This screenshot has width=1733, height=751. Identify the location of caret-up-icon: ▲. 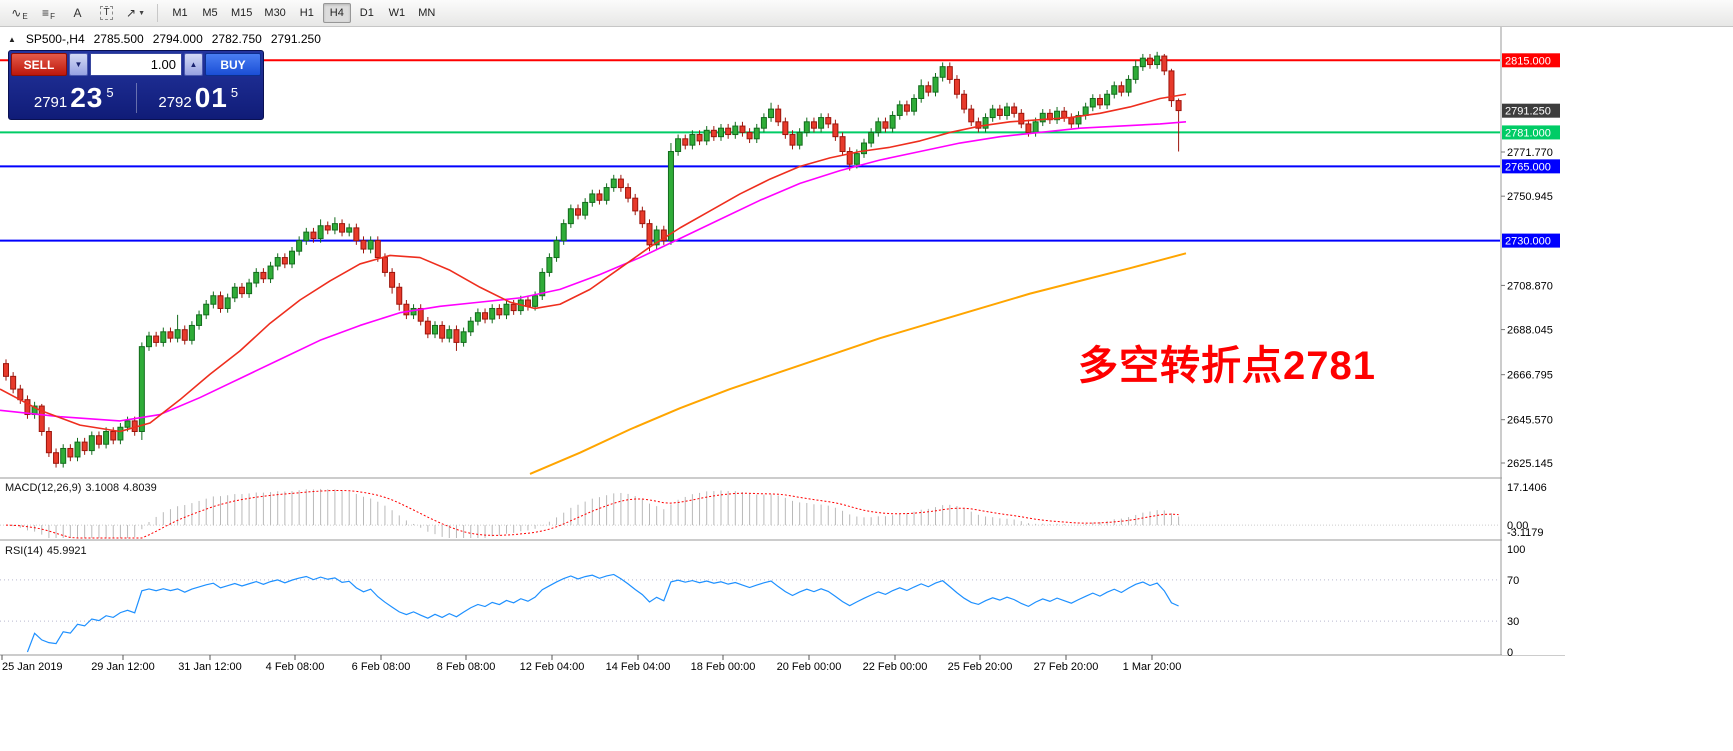
(193, 64).